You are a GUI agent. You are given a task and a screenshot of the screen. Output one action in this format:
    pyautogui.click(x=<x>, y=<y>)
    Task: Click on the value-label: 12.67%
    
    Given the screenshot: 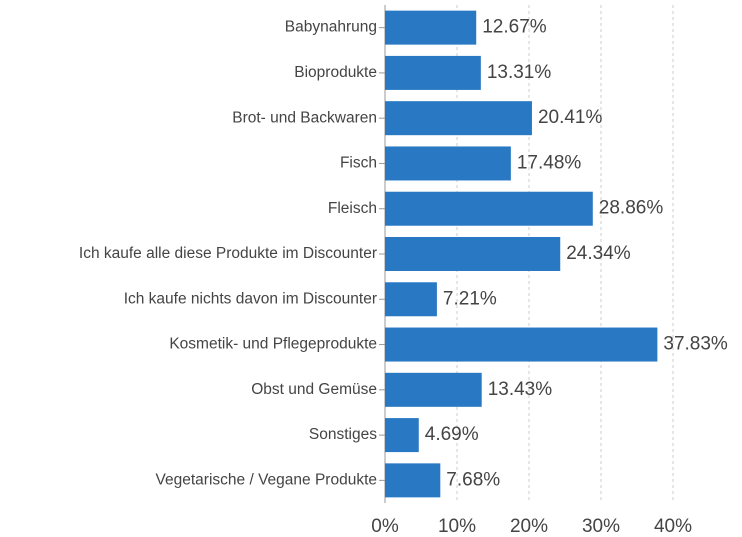 What is the action you would take?
    pyautogui.click(x=514, y=27)
    